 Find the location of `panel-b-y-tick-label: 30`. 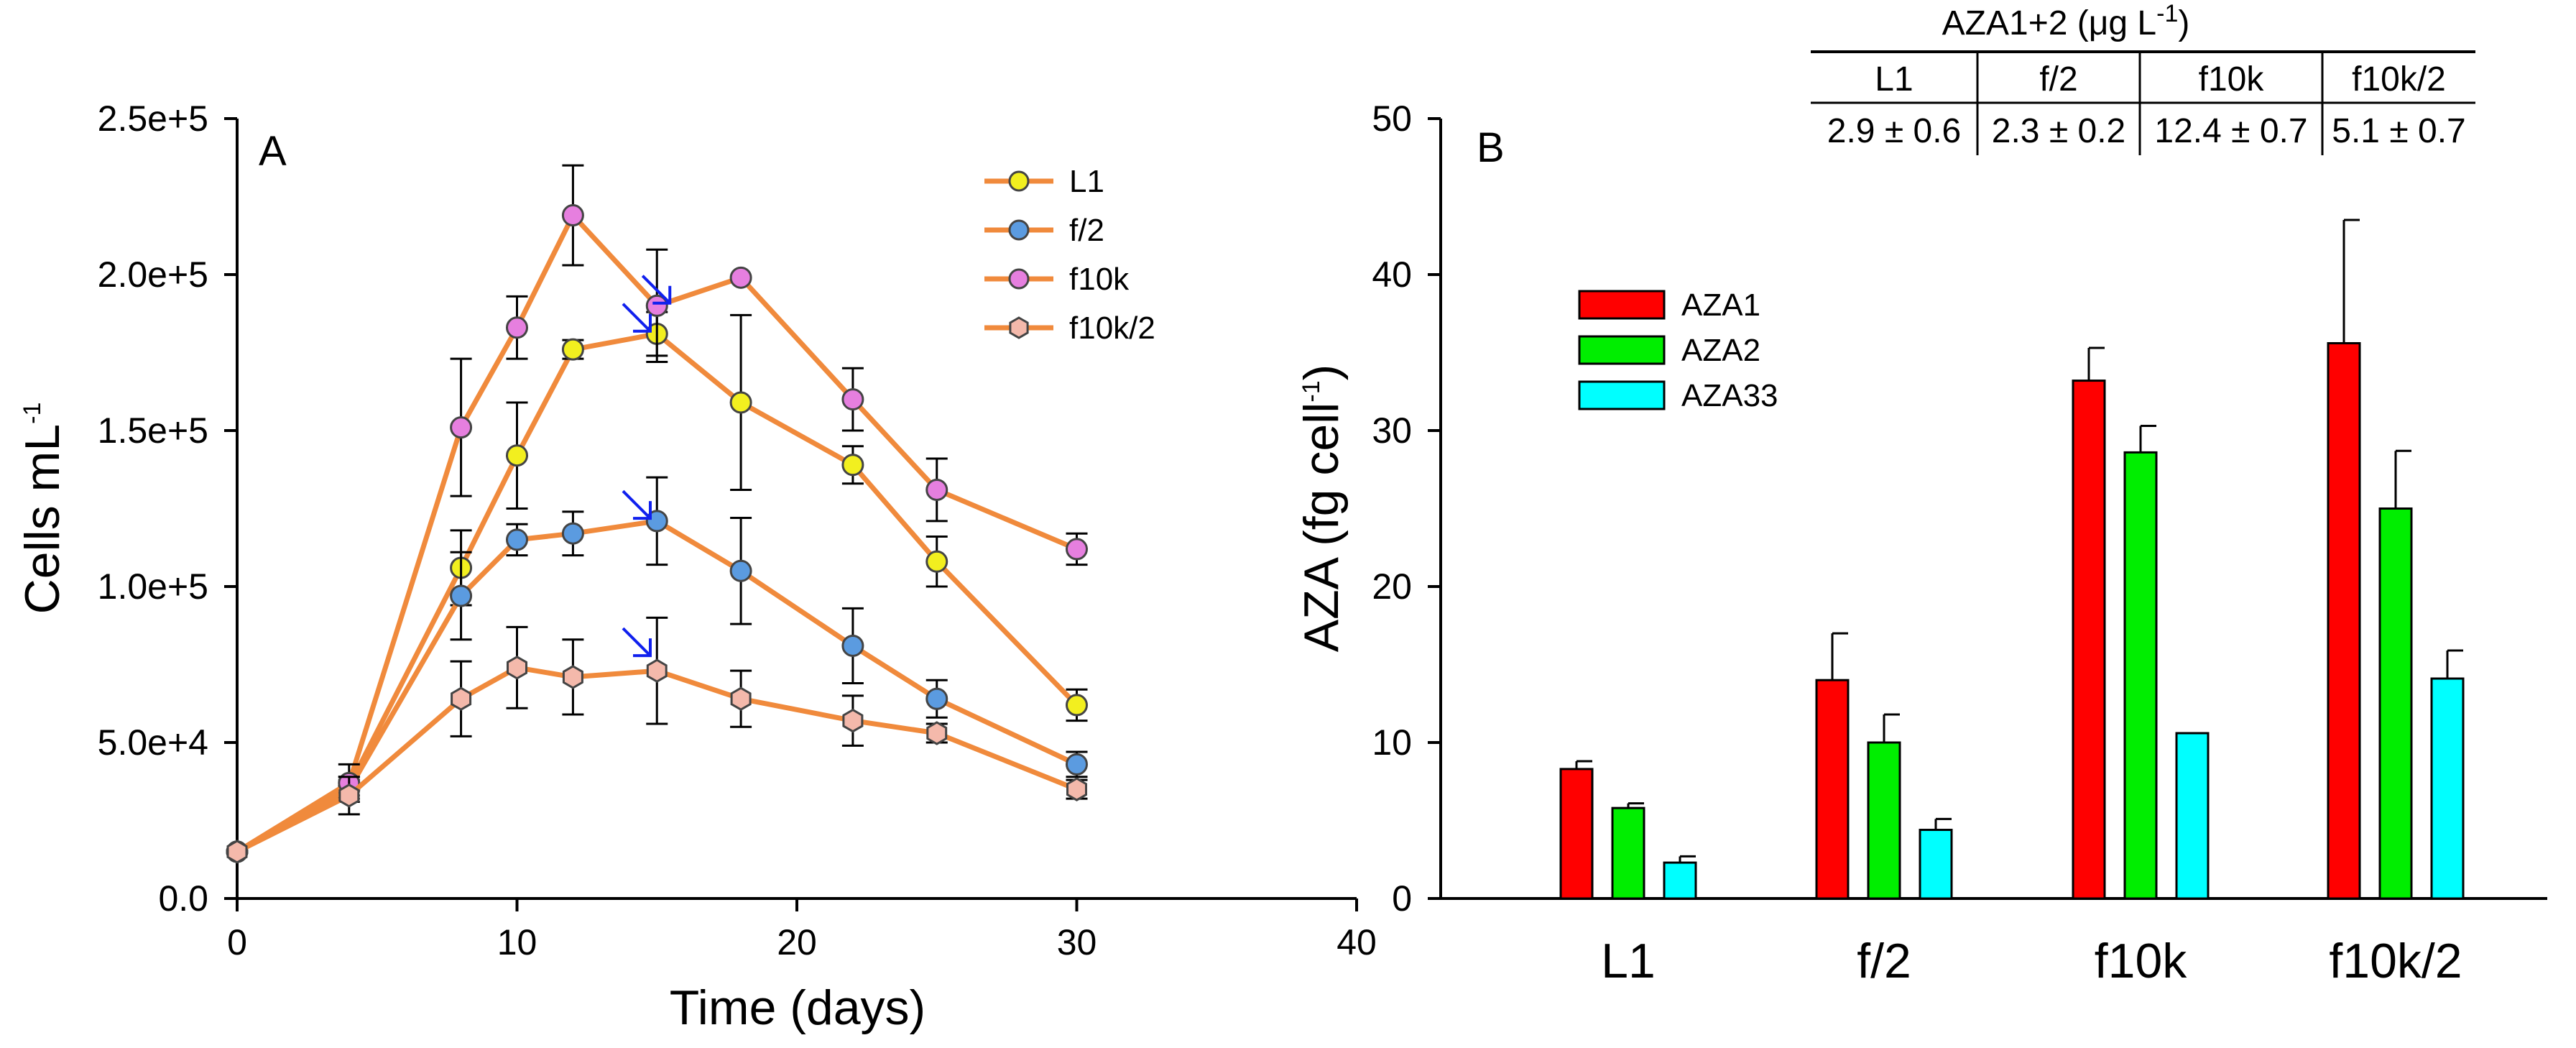

panel-b-y-tick-label: 30 is located at coordinates (1392, 430).